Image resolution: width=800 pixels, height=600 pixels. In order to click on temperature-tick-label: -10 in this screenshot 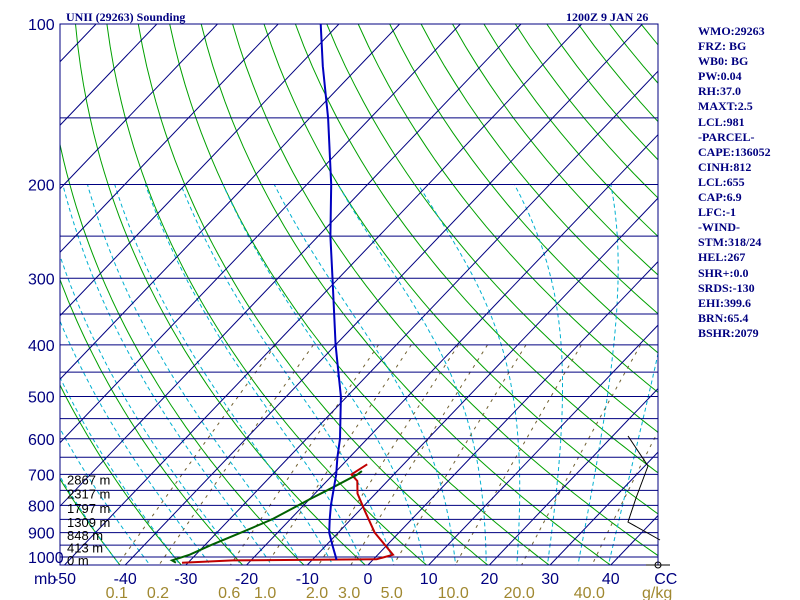, I will do `click(307, 579)`.